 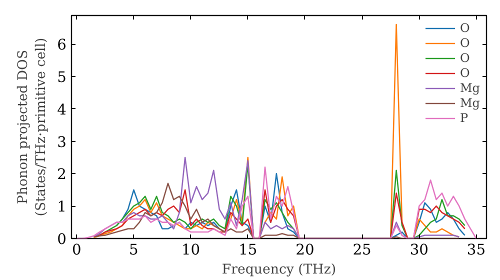 I want to click on y-tick-label: 4, so click(x=62, y=109).